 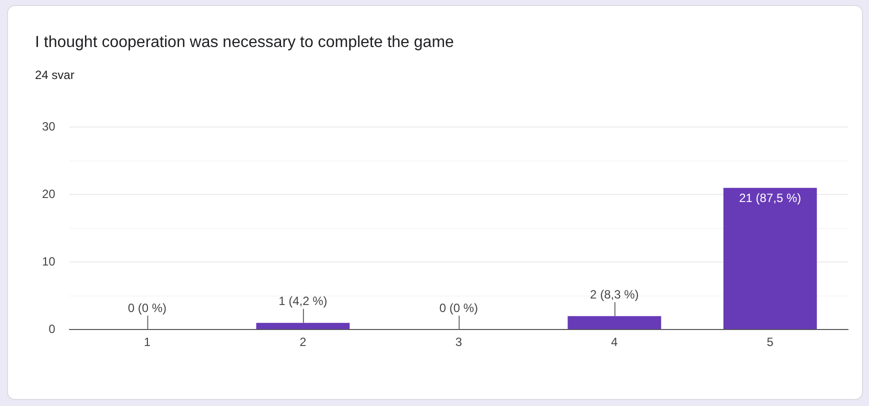 I want to click on x-tick-label: 3, so click(x=458, y=342).